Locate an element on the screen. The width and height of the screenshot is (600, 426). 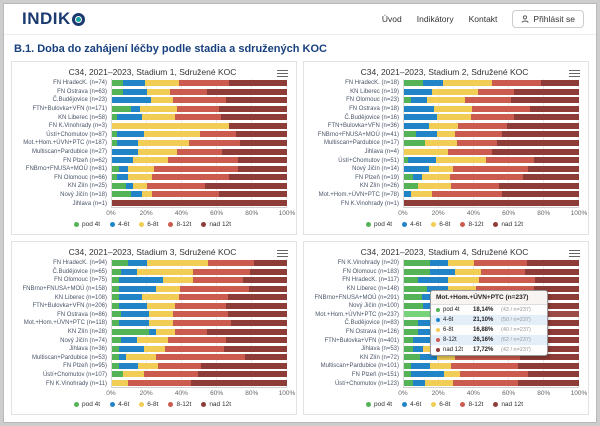
chart-menu-icon is located at coordinates (282, 253).